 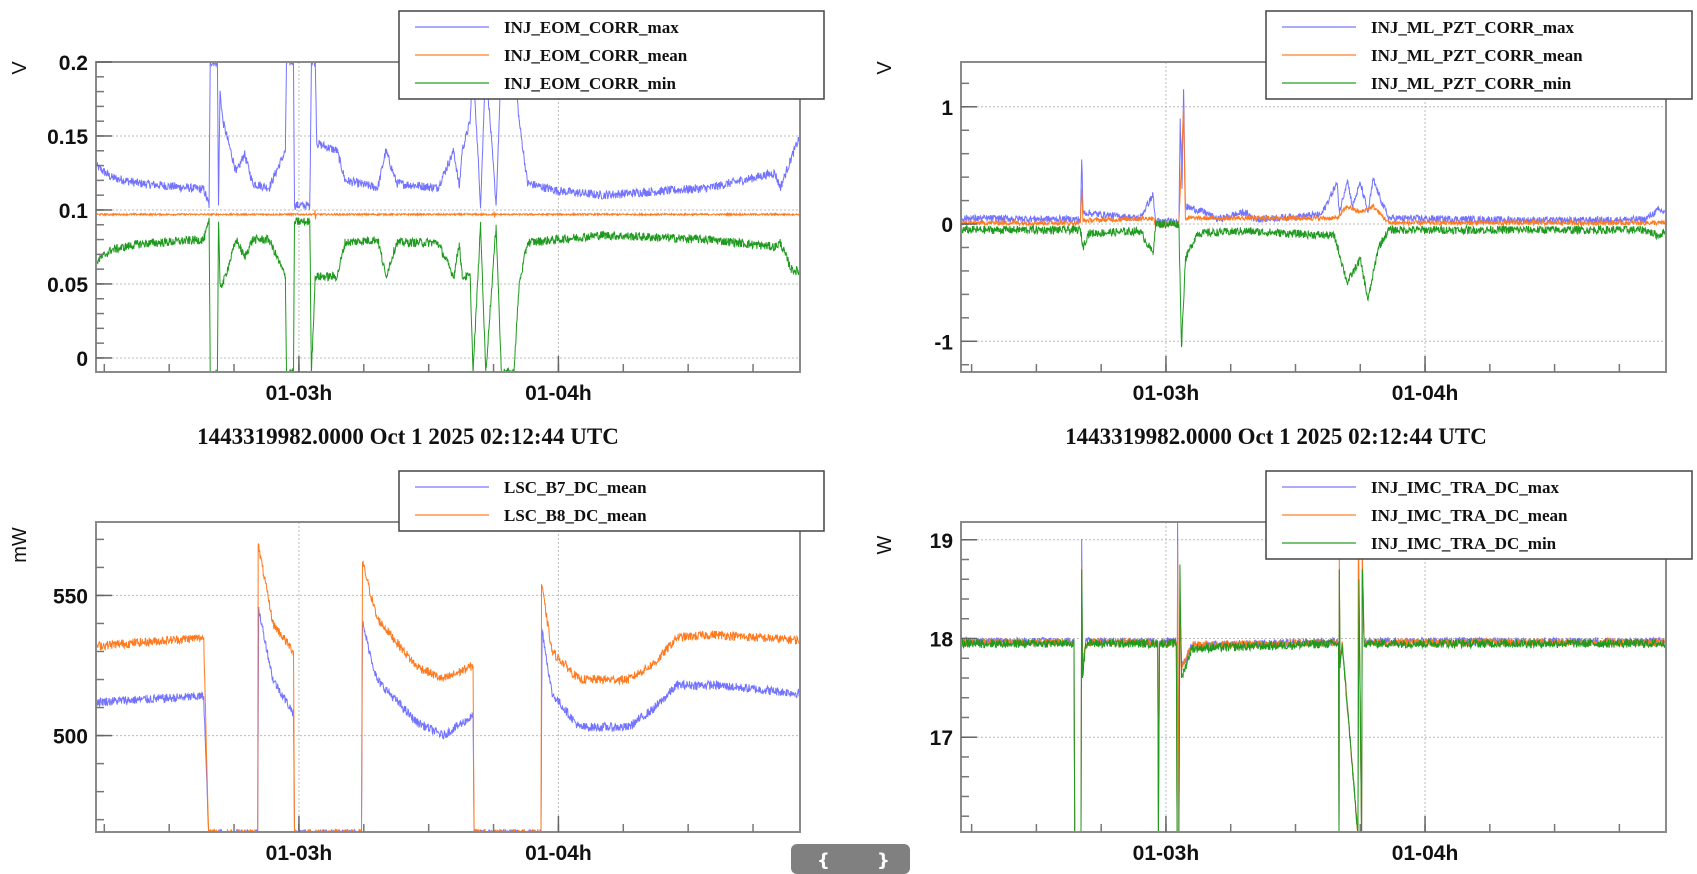 What do you see at coordinates (20, 545) in the screenshot?
I see `y-axis-label: mW` at bounding box center [20, 545].